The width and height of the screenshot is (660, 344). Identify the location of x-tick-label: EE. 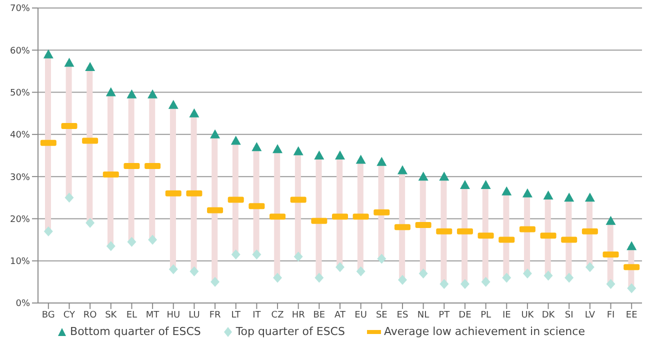
(632, 315).